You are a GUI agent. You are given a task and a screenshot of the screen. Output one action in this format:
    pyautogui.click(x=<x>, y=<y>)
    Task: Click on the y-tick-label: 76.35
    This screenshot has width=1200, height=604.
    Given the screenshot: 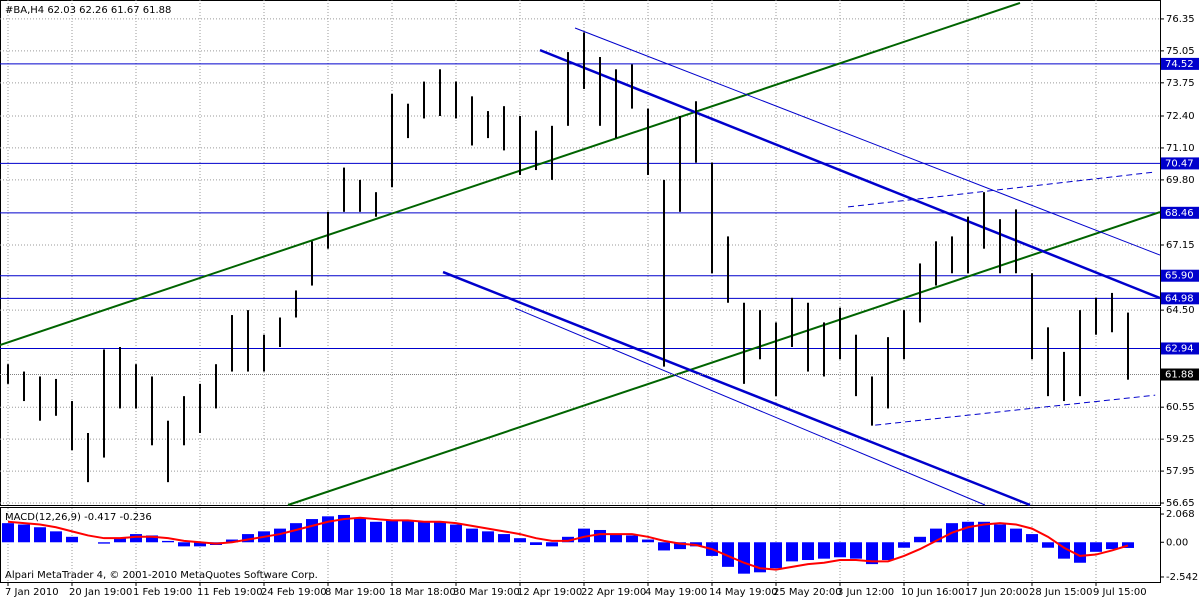 What is the action you would take?
    pyautogui.click(x=1180, y=19)
    